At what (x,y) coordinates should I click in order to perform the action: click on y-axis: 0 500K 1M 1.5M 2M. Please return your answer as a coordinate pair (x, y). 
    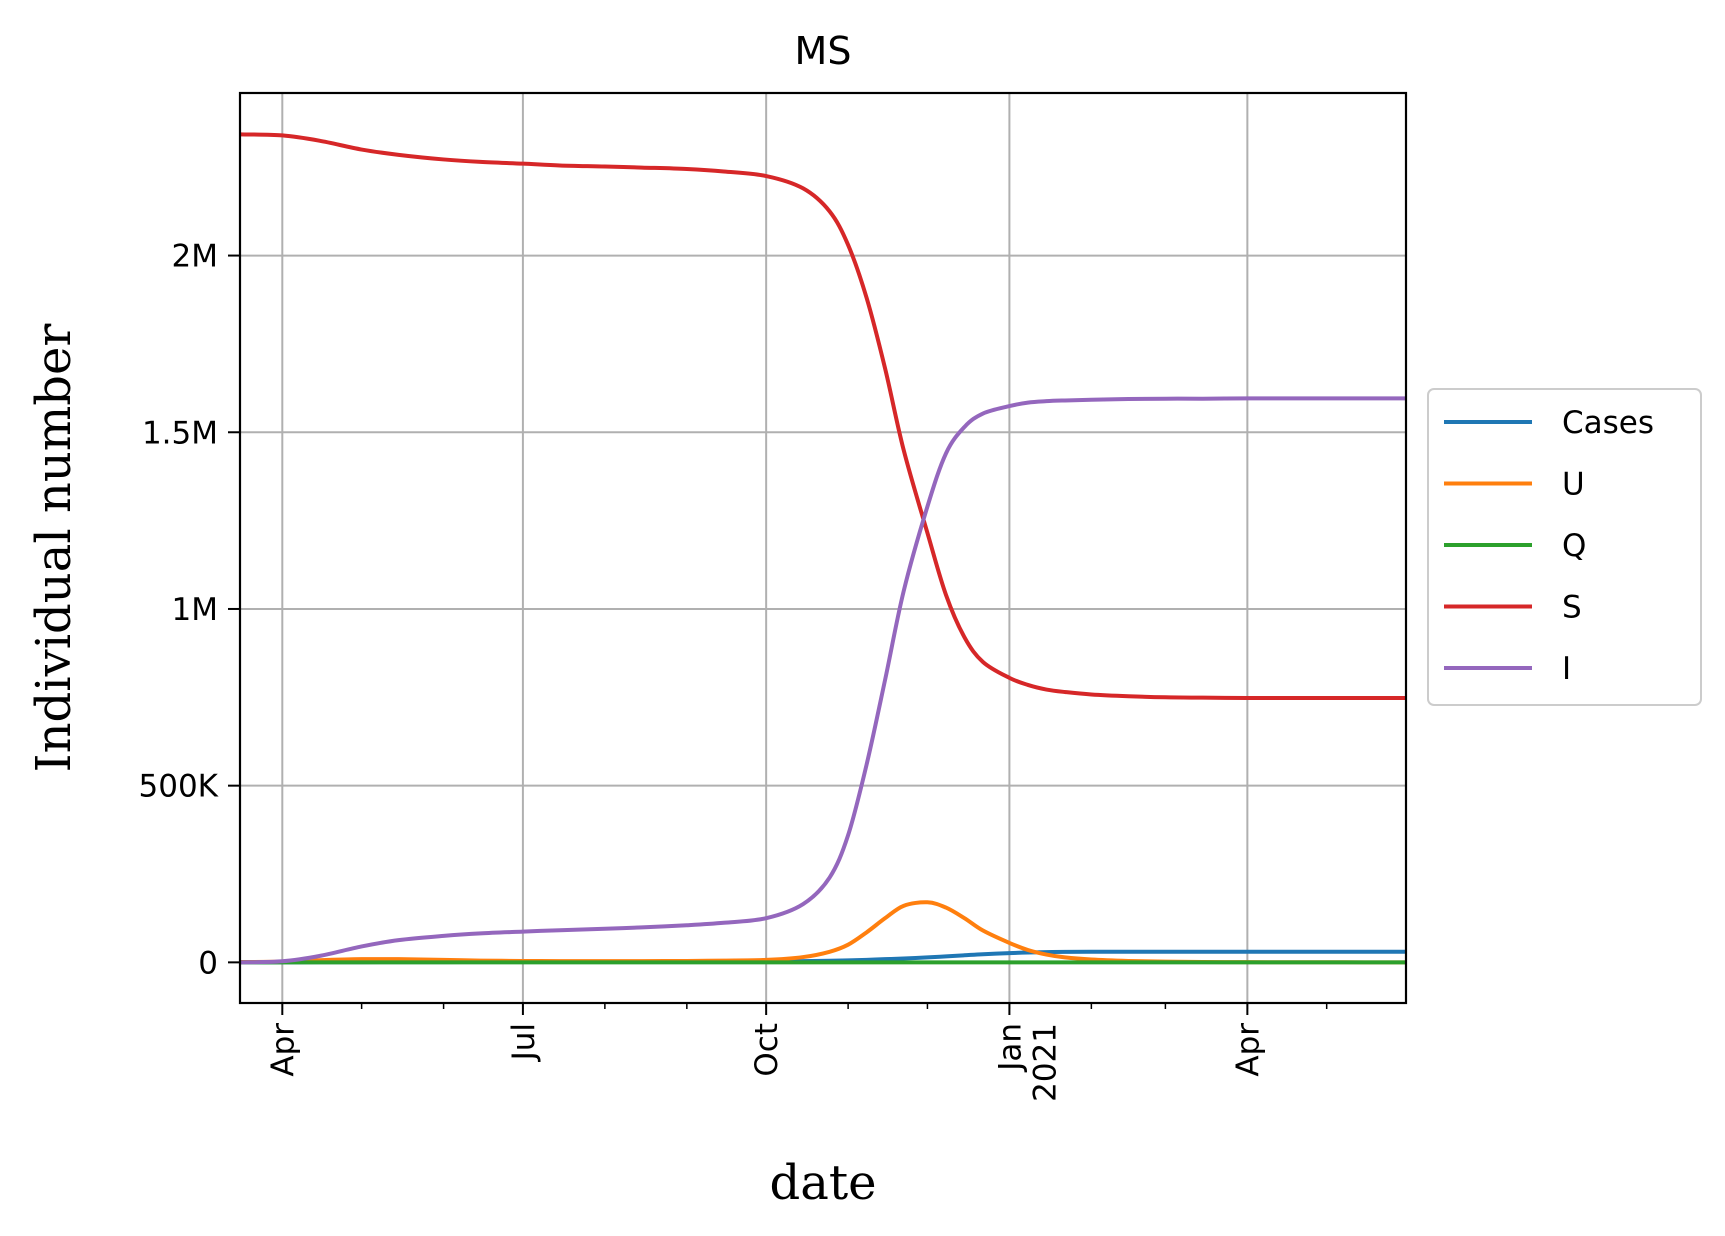
    Looking at the image, I should click on (189, 610).